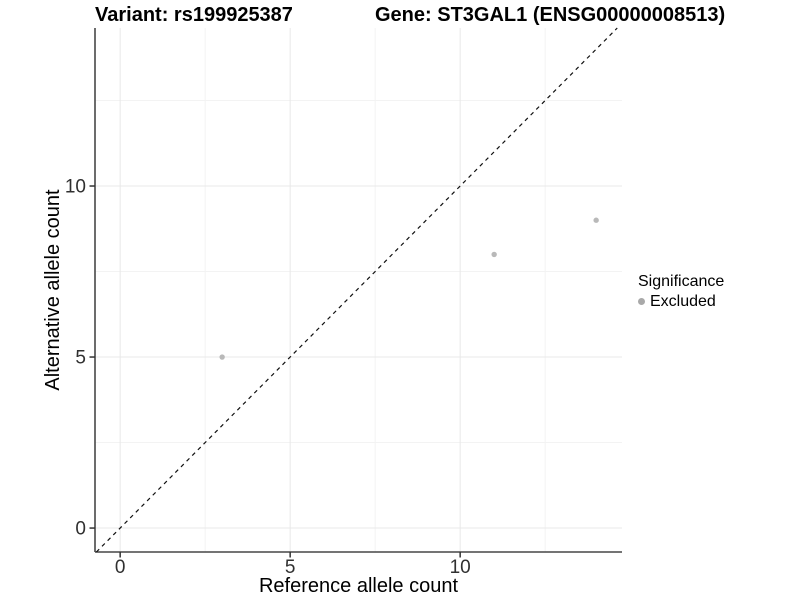 This screenshot has height=600, width=800. I want to click on y-axis-title: Alternative allele count, so click(53, 290).